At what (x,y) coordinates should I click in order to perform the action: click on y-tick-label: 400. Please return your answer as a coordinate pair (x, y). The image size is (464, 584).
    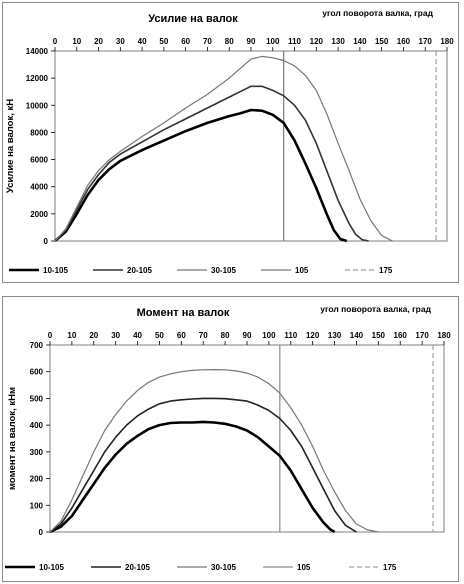
    Looking at the image, I should click on (37, 425).